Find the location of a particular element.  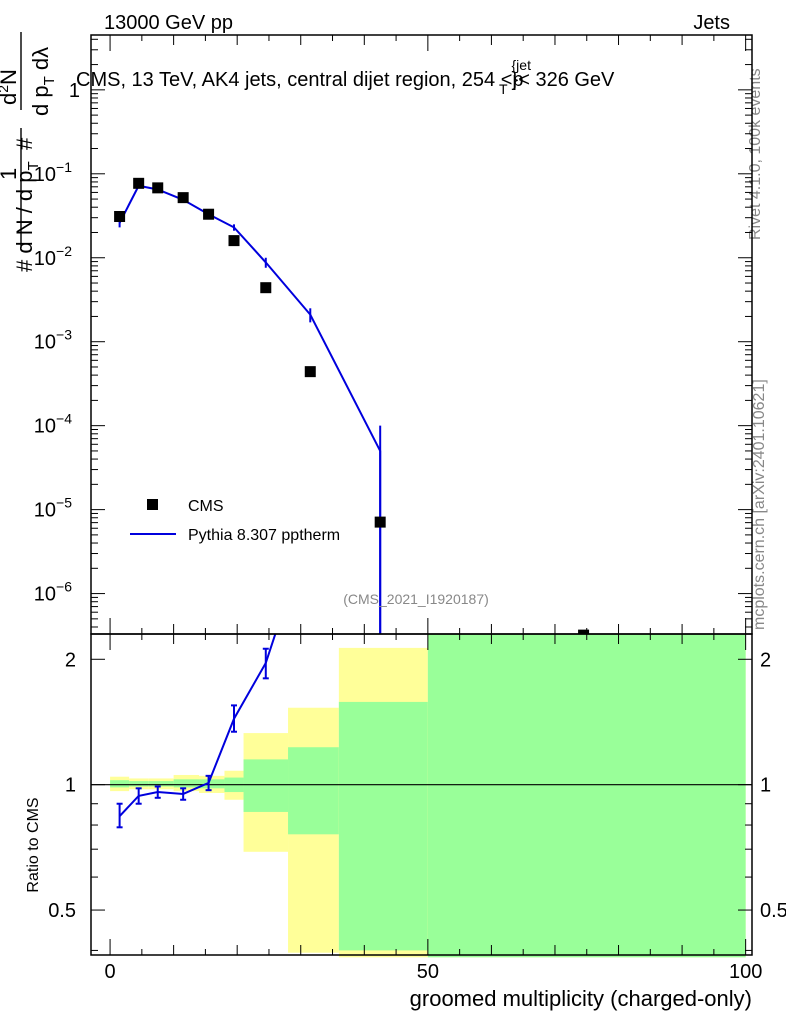

ylabel-sup2: 2 is located at coordinates (5, 89).